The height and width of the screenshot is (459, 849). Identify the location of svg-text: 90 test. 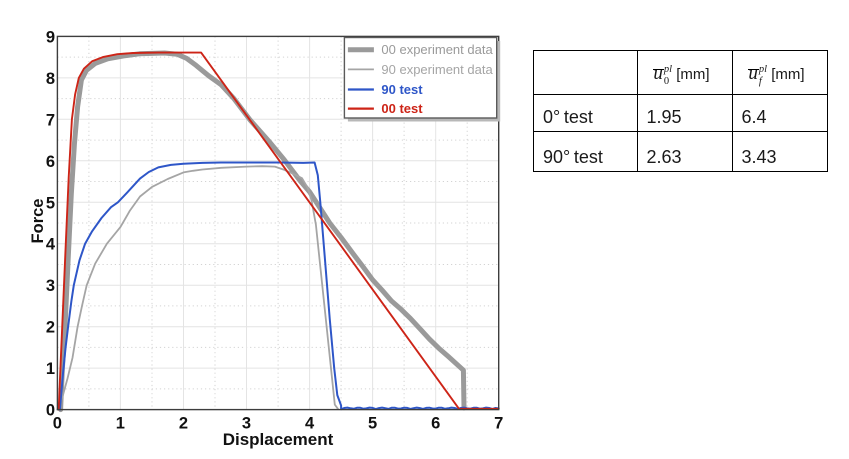
(402, 89).